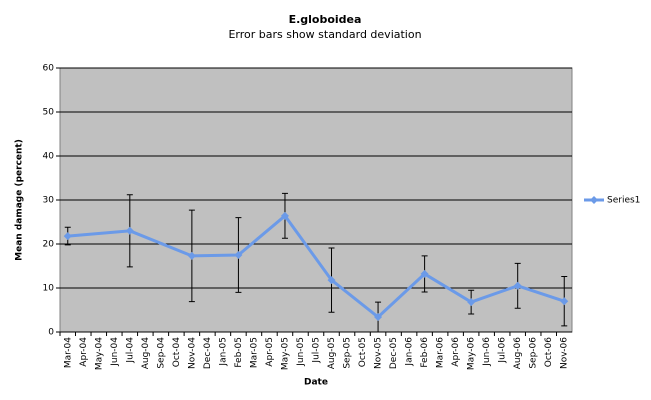 The width and height of the screenshot is (651, 400). What do you see at coordinates (623, 201) in the screenshot?
I see `legend-label: Series1` at bounding box center [623, 201].